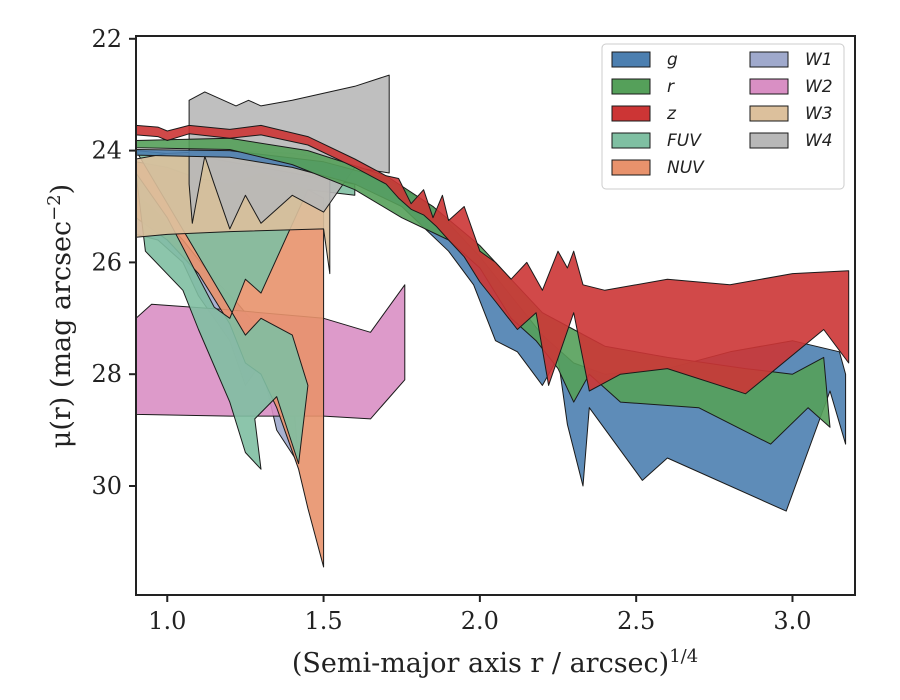 The image size is (900, 700). What do you see at coordinates (671, 87) in the screenshot?
I see `legend-label-r: r` at bounding box center [671, 87].